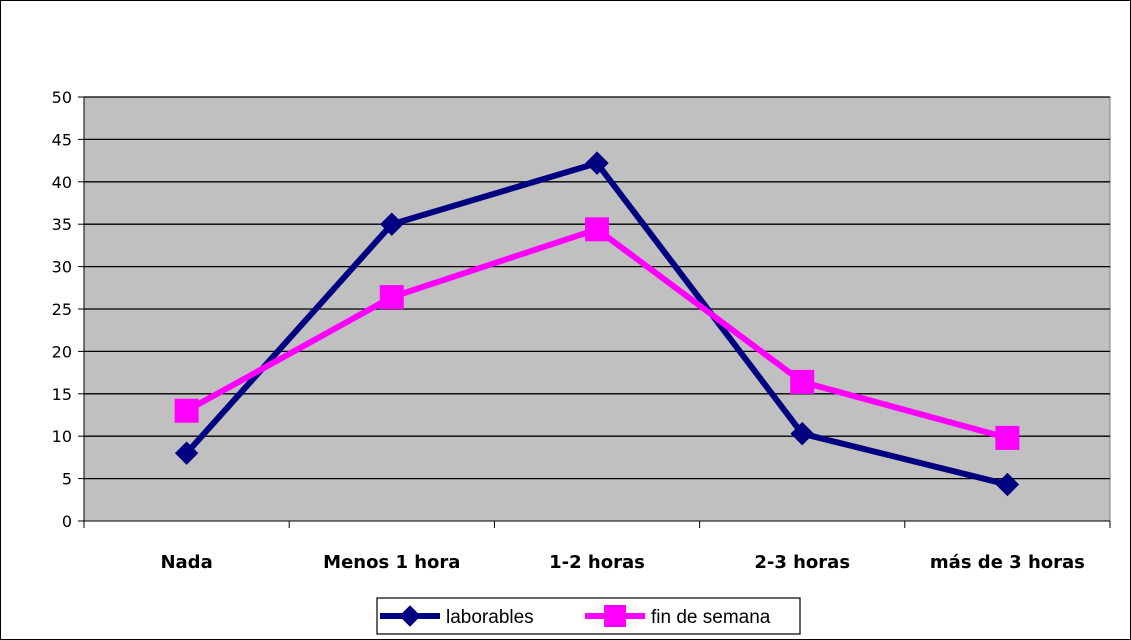  I want to click on legend-label: laborables, so click(490, 617).